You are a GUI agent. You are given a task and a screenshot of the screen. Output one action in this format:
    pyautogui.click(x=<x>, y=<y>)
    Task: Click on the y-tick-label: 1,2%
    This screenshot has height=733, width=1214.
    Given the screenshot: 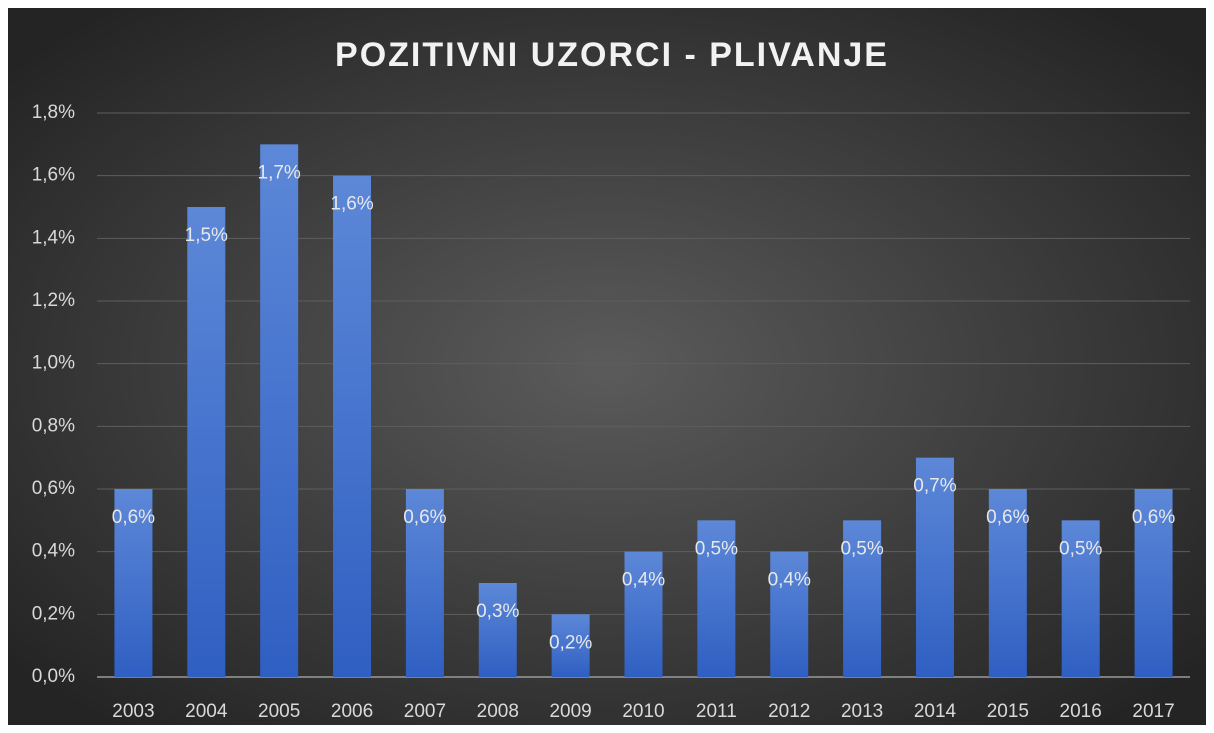 What is the action you would take?
    pyautogui.click(x=53, y=300)
    